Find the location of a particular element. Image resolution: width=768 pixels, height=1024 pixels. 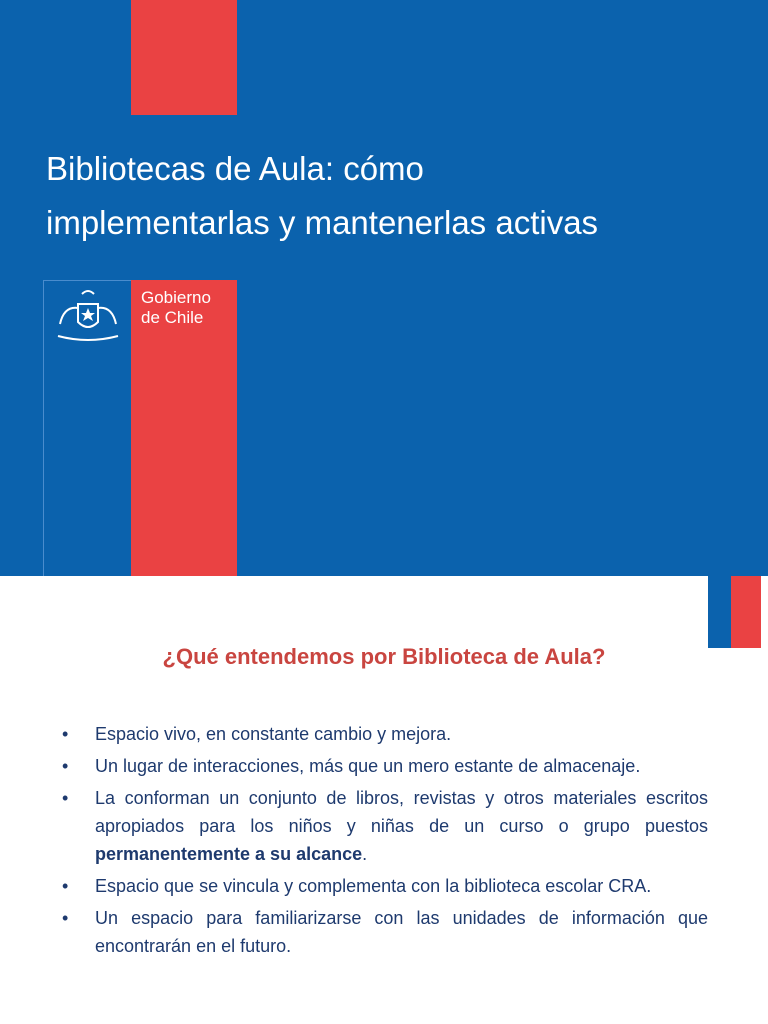

title-line: Bibliotecas de Aula: cómo is located at coordinates (235, 168).